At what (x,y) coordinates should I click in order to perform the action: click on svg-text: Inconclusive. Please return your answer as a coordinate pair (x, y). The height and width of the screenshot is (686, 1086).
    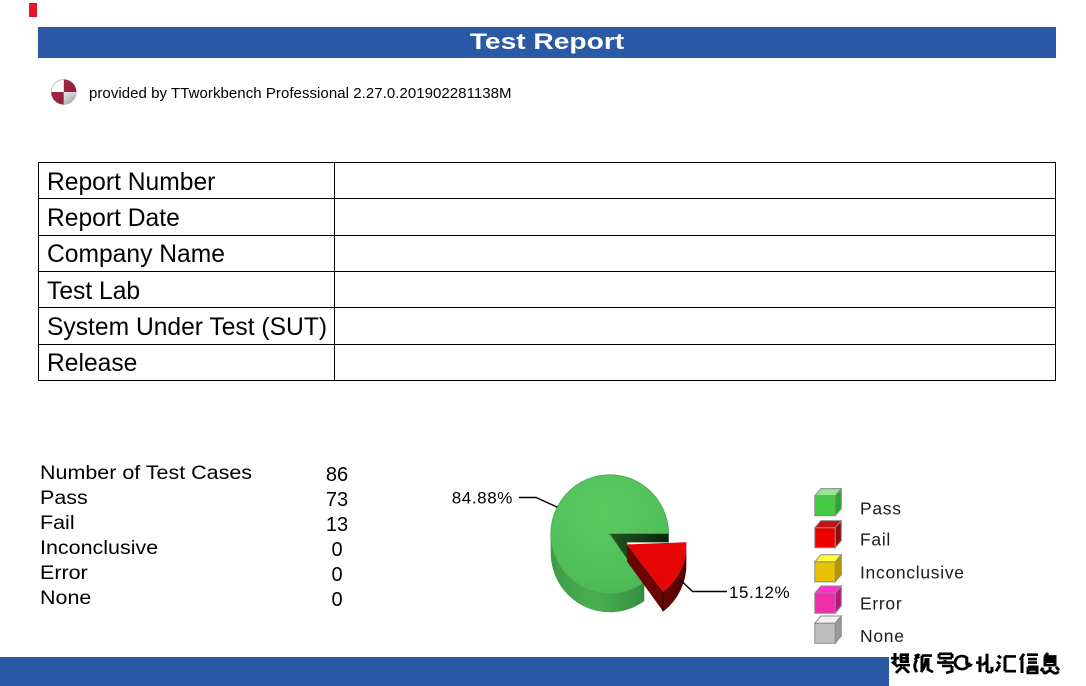
    Looking at the image, I should click on (912, 573).